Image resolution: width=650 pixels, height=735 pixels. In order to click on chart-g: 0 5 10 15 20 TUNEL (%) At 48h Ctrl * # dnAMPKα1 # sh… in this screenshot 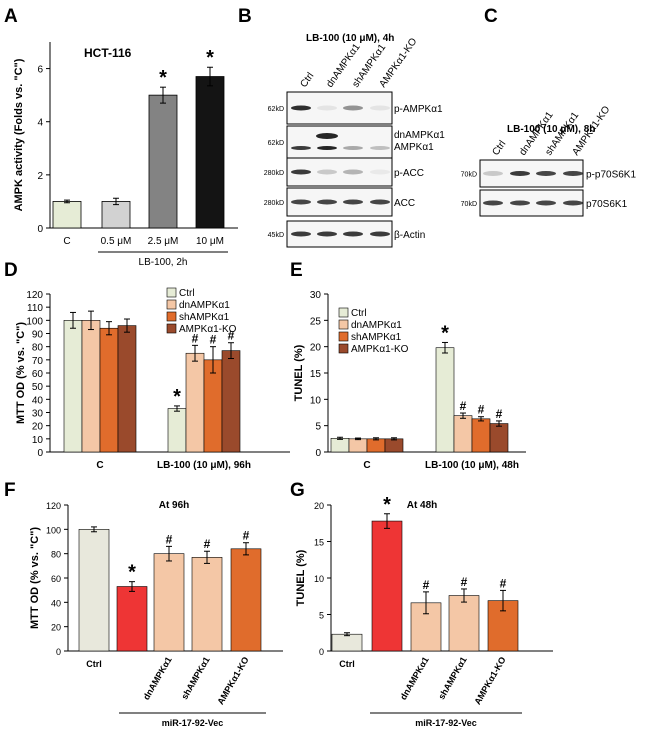, I will do `click(424, 611)`.